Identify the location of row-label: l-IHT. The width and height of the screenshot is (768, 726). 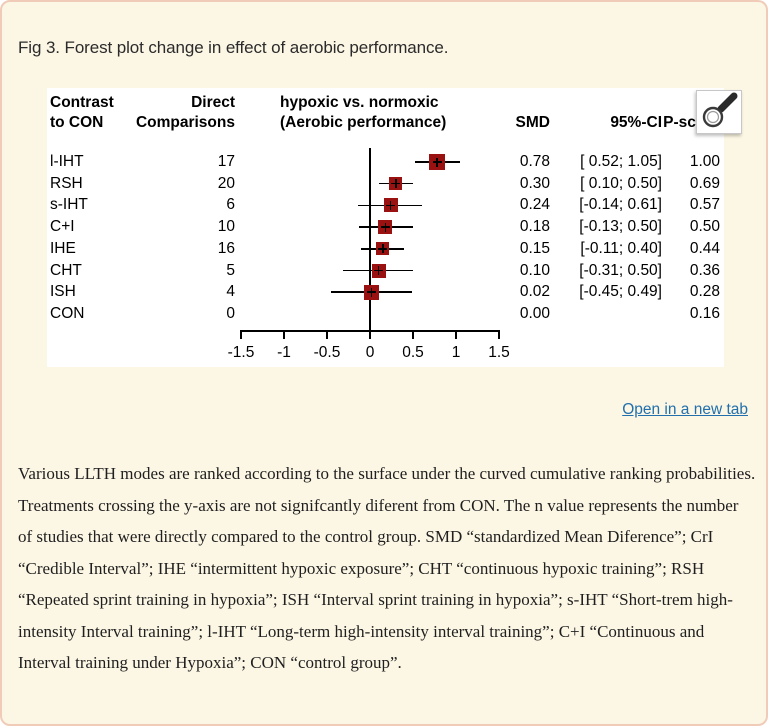
(67, 161).